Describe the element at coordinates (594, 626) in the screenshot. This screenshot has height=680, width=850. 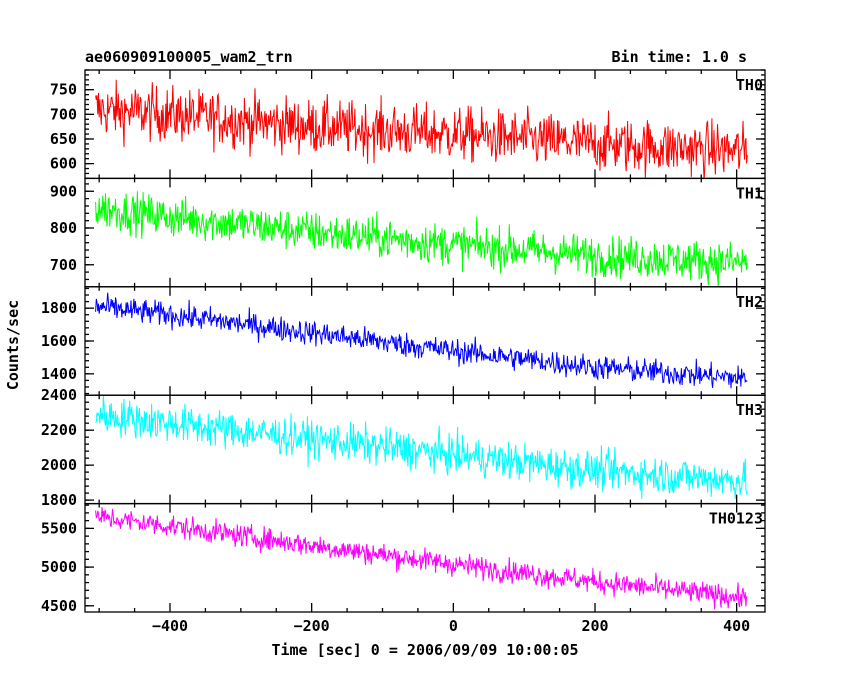
I see `x-tick-label: 200` at that location.